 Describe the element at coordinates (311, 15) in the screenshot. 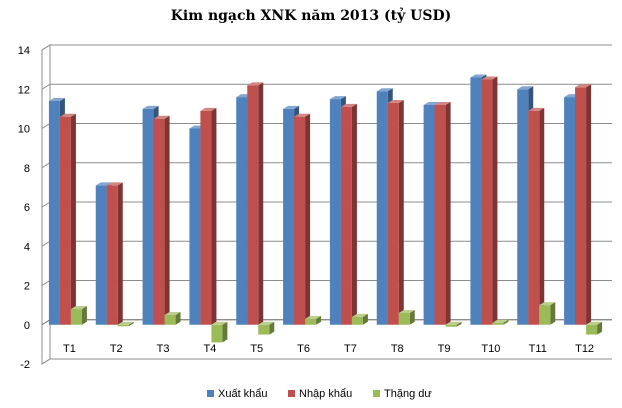

I see `chart-title: Kim ngạch XNK năm 2013 (tỷ USD)` at that location.